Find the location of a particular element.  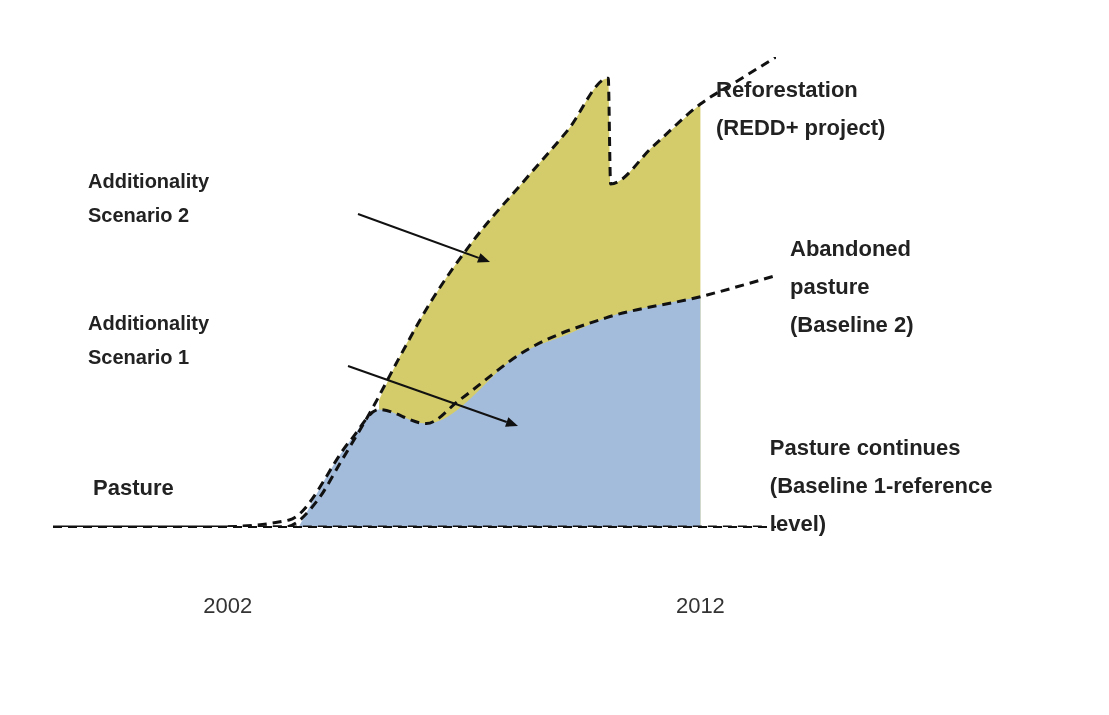

annotation: Additionality Scenario 2 is located at coordinates (149, 198).